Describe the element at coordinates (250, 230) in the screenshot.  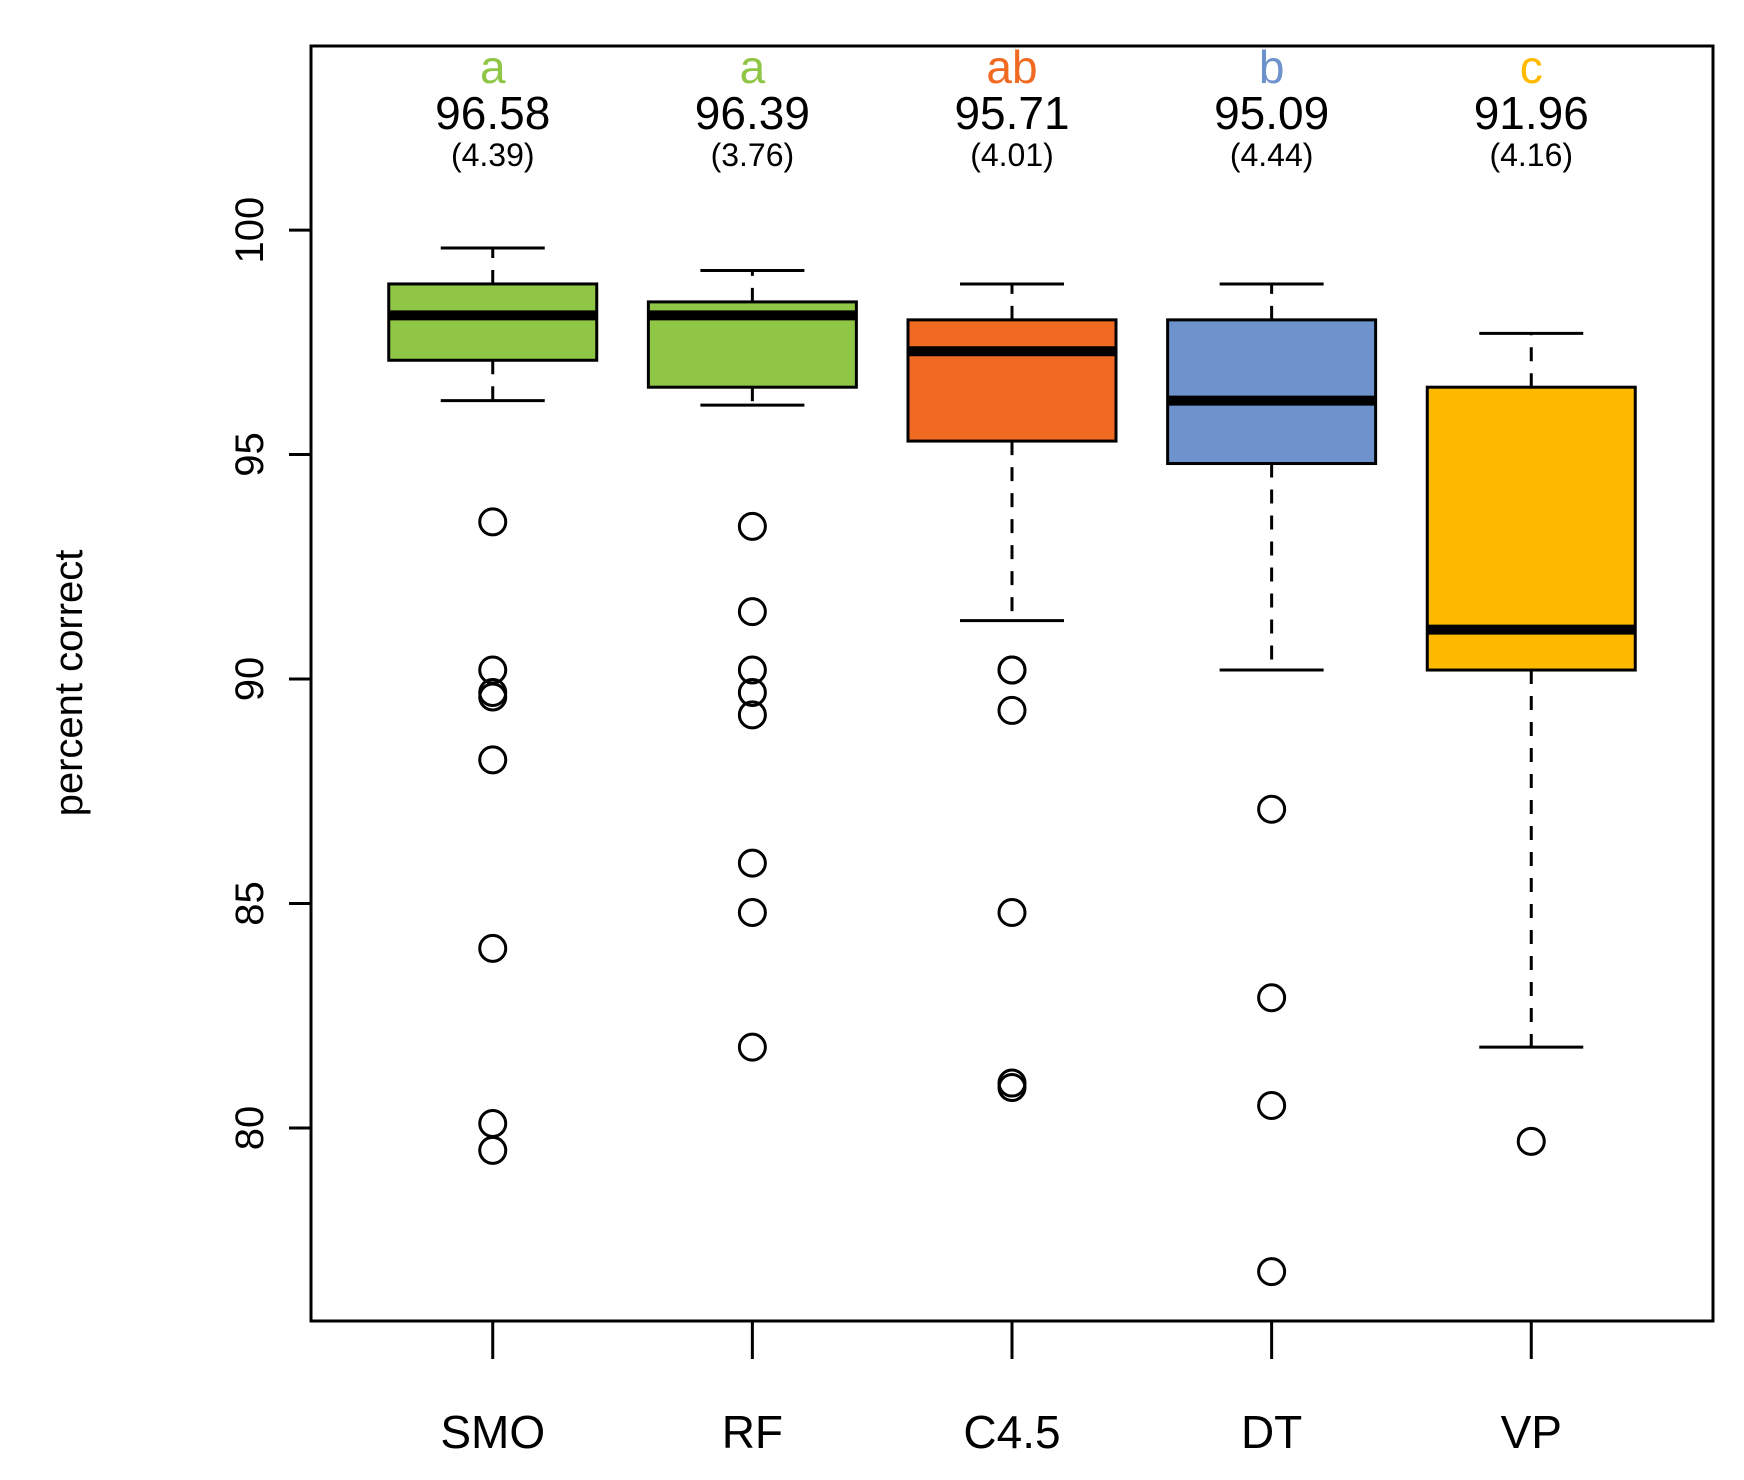
I see `y-tick-label: 100` at that location.